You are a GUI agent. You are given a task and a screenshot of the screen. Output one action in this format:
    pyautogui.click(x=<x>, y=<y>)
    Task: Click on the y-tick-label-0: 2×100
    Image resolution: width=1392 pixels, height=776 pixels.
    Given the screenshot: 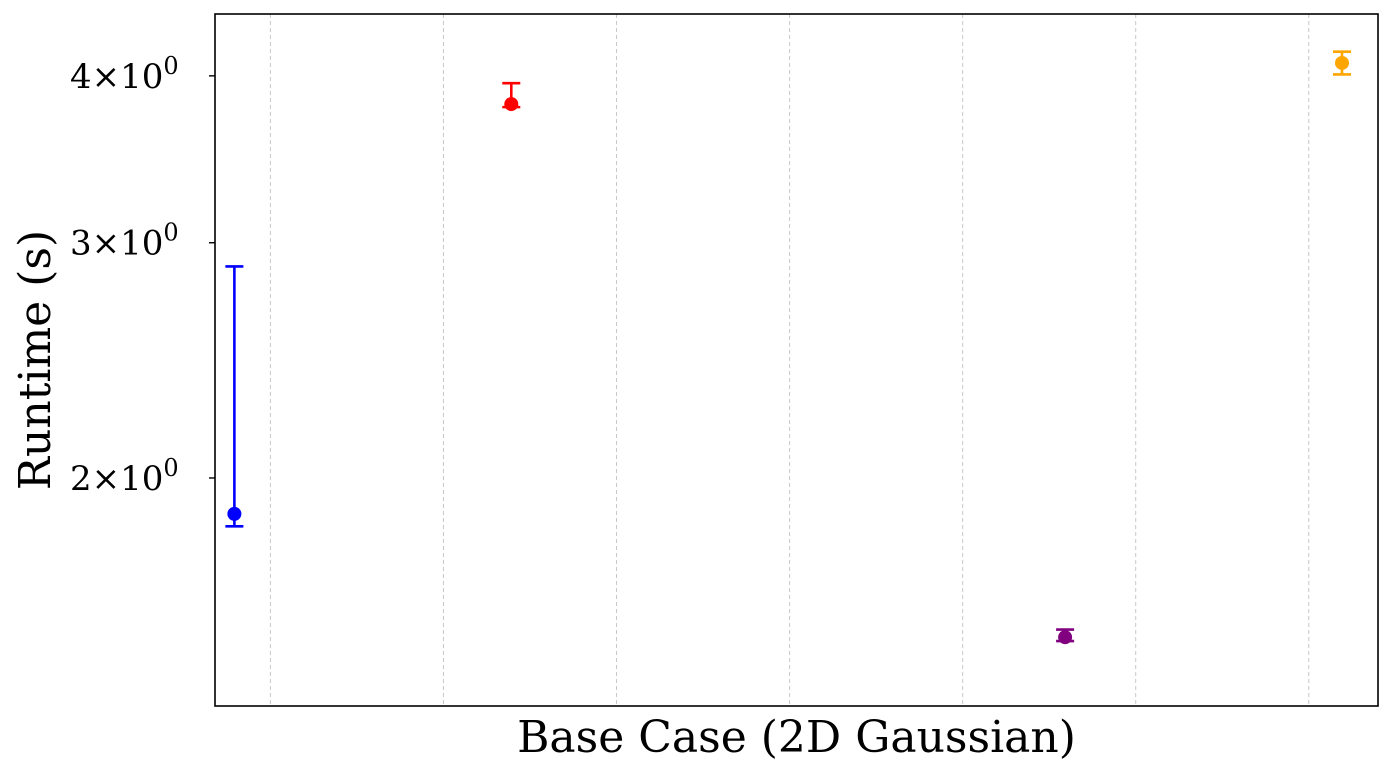 What is the action you would take?
    pyautogui.click(x=124, y=476)
    